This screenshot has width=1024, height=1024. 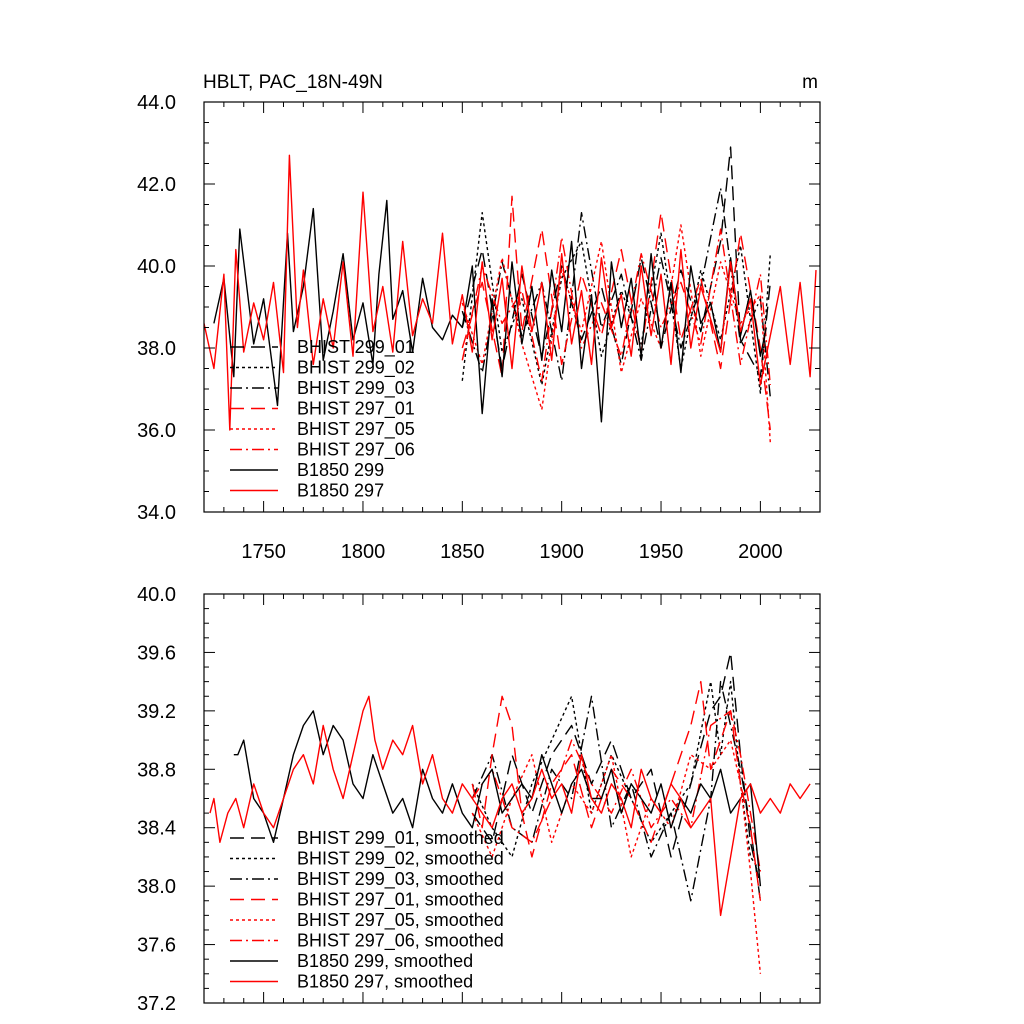 I want to click on x-tick-label: 1950, so click(x=661, y=552).